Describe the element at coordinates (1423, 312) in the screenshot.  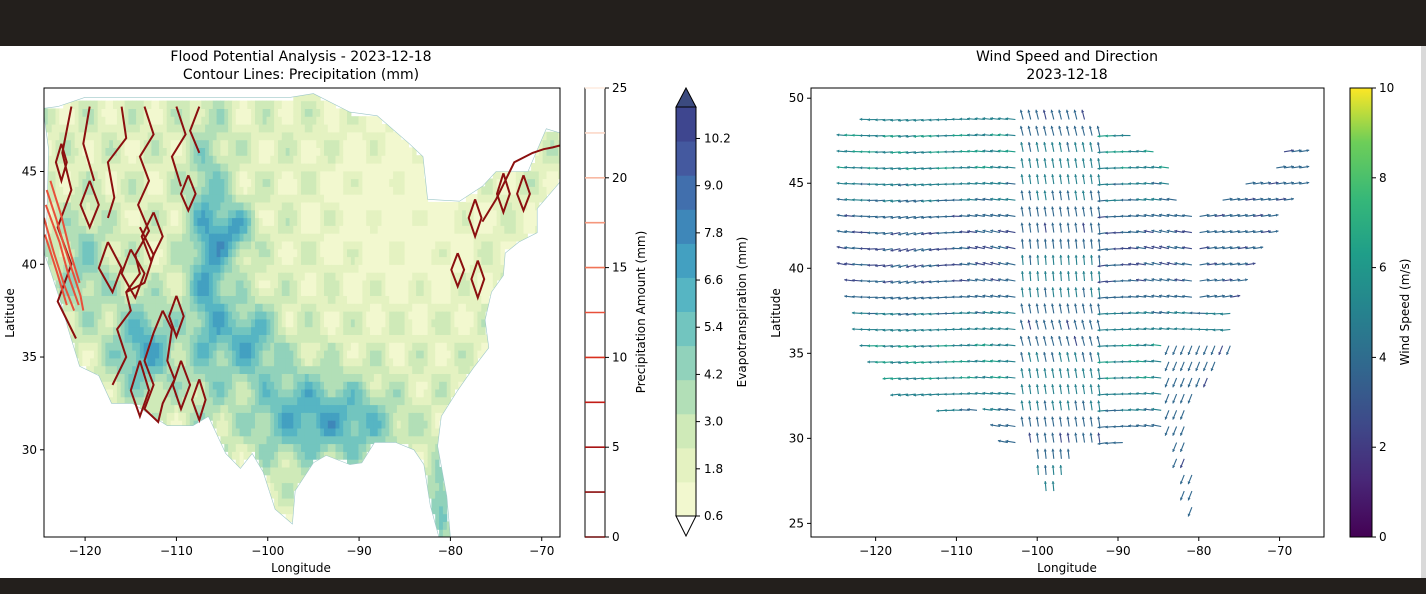
I see `right-edge-strip` at that location.